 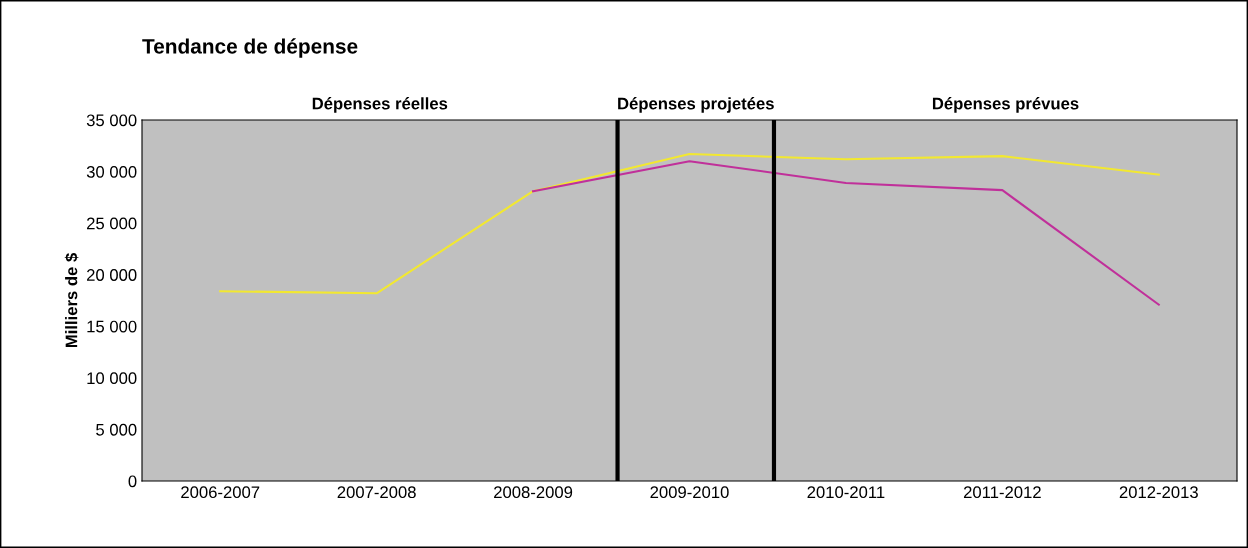 What do you see at coordinates (112, 378) in the screenshot?
I see `y-tick-label: 10 000` at bounding box center [112, 378].